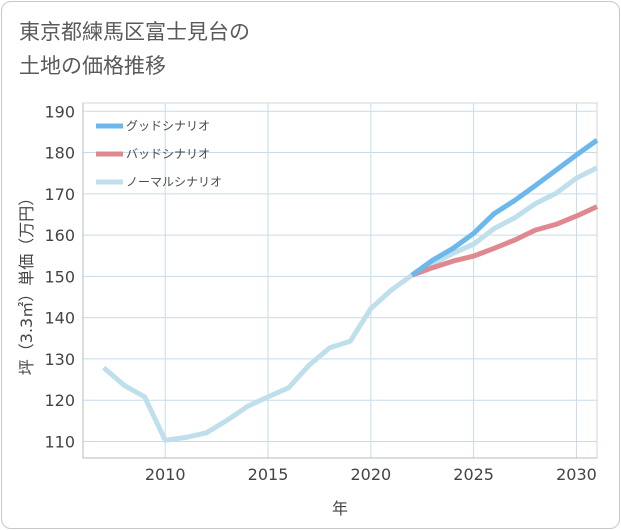  I want to click on chart-title-line-2: 土地の価格推移, so click(92, 66).